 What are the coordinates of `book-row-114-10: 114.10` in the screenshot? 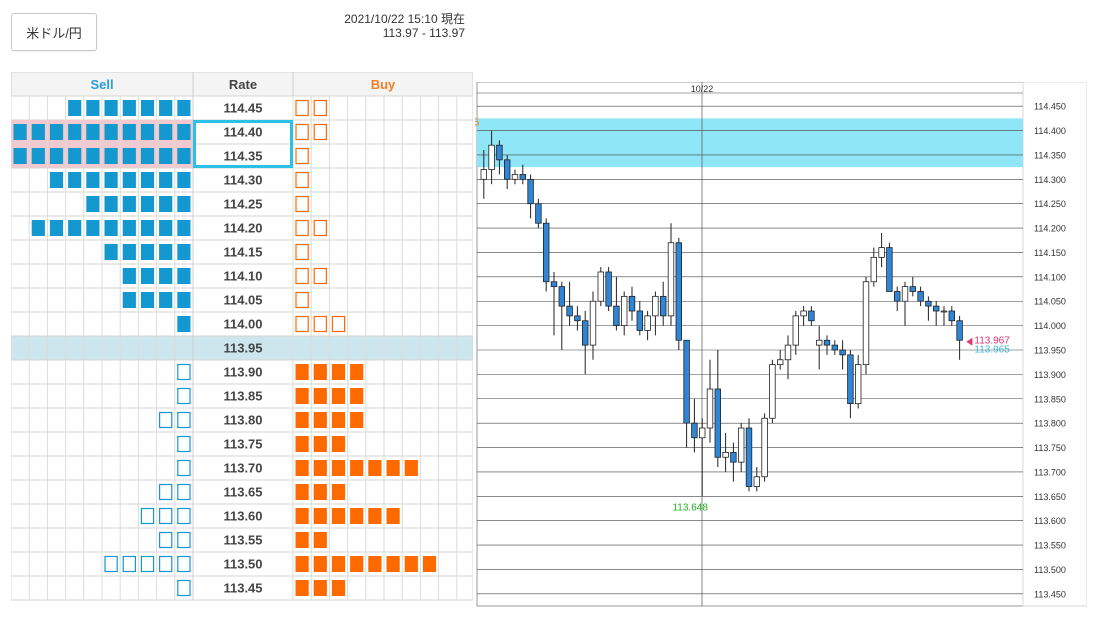 It's located at (242, 276).